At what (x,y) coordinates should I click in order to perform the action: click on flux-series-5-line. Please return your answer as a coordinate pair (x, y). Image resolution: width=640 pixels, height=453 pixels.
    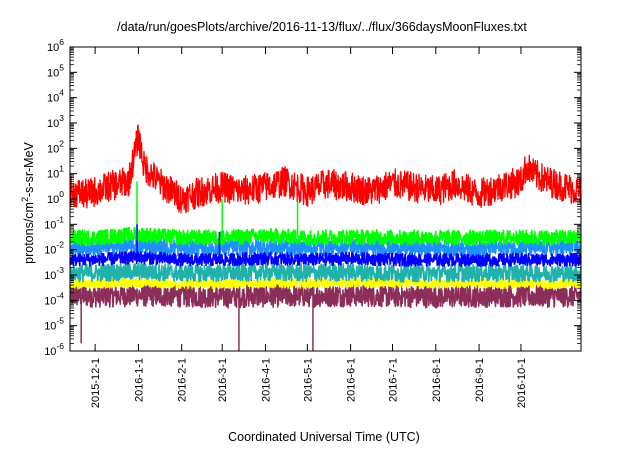
    Looking at the image, I should click on (325, 236).